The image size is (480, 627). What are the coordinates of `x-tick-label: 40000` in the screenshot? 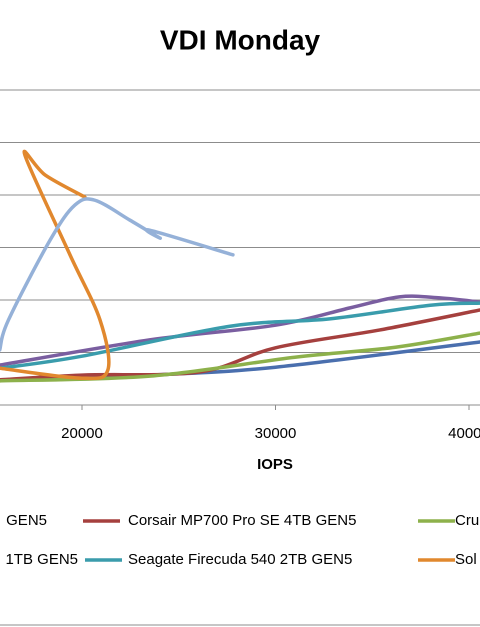 It's located at (464, 433).